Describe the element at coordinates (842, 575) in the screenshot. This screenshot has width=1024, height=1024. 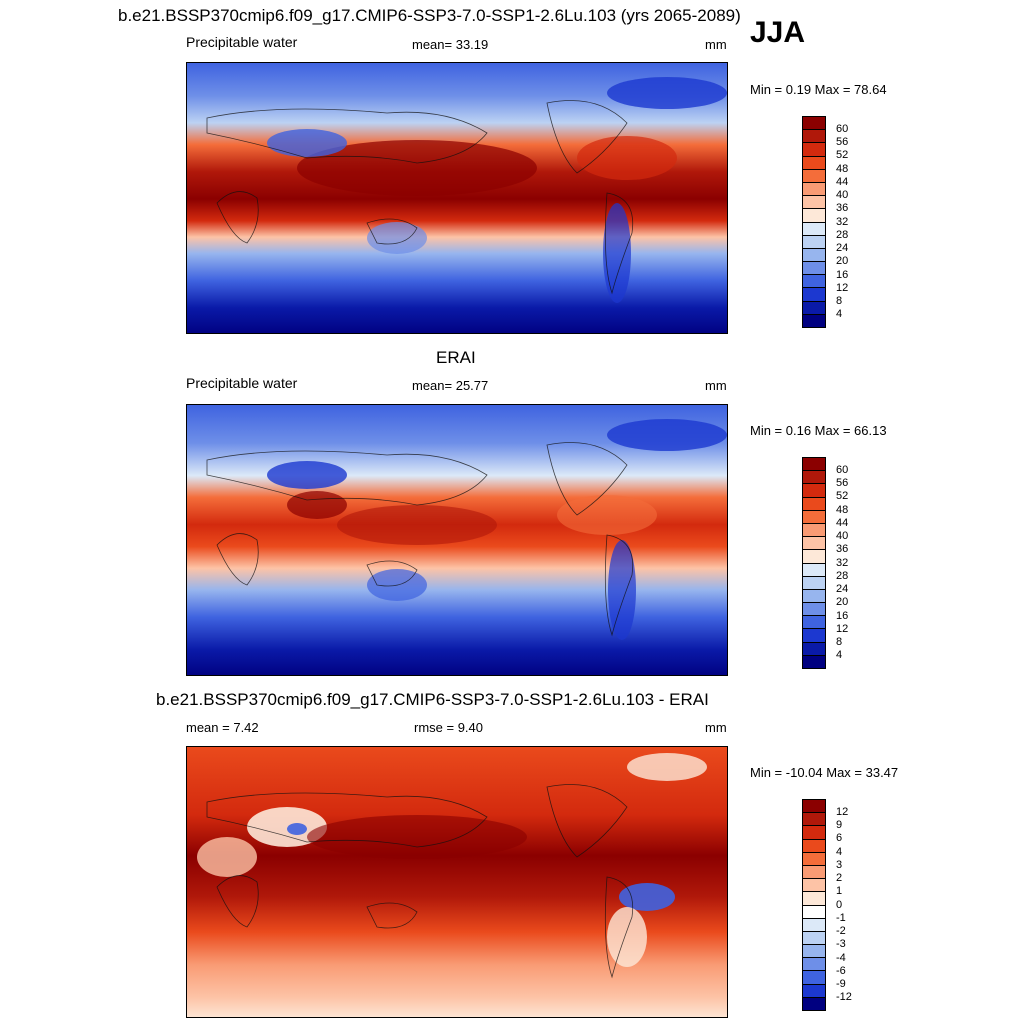
I see `colorbar-tick-label: 28` at that location.